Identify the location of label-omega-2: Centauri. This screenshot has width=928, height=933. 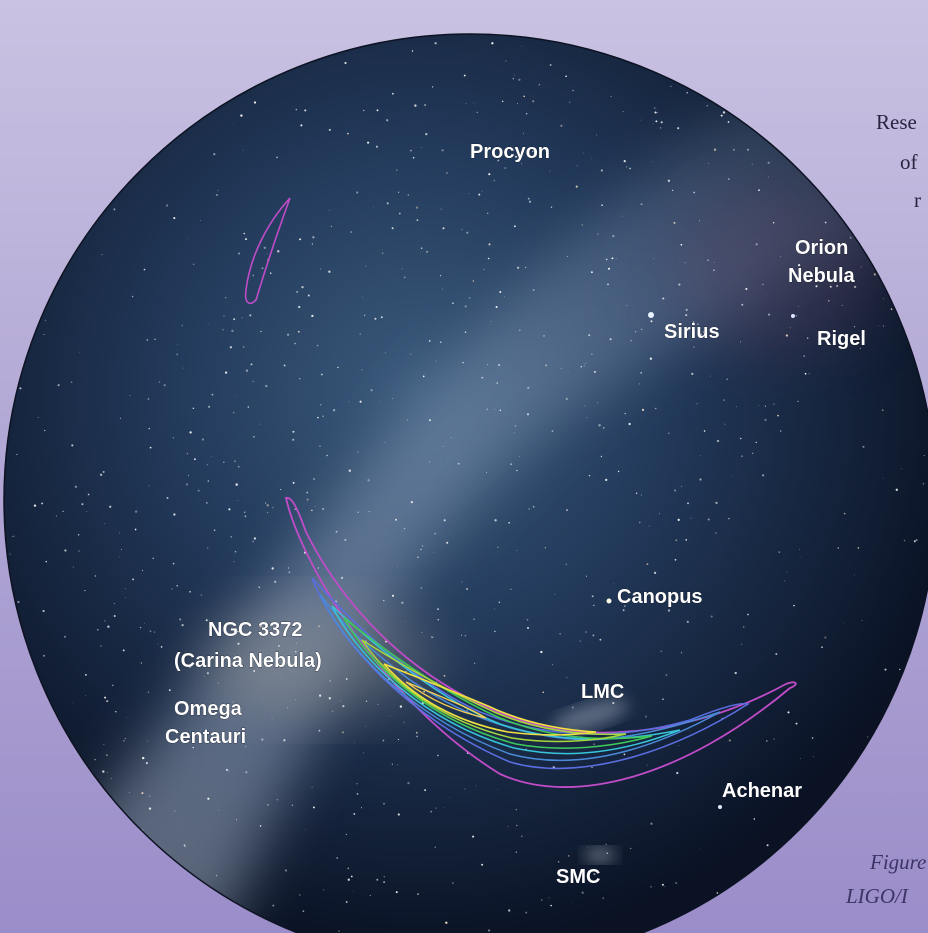
(205, 737).